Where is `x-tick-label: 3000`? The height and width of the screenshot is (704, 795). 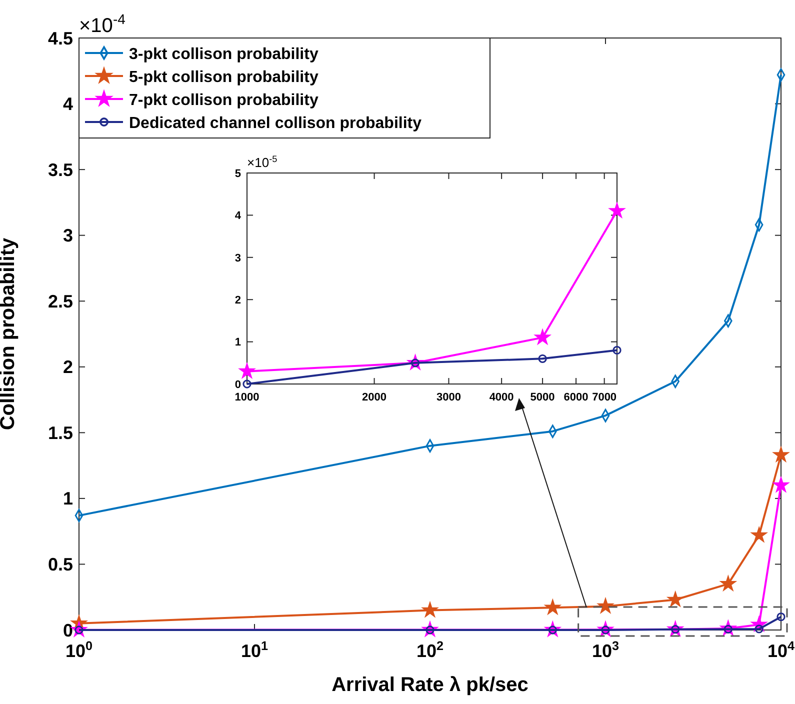 x-tick-label: 3000 is located at coordinates (448, 398).